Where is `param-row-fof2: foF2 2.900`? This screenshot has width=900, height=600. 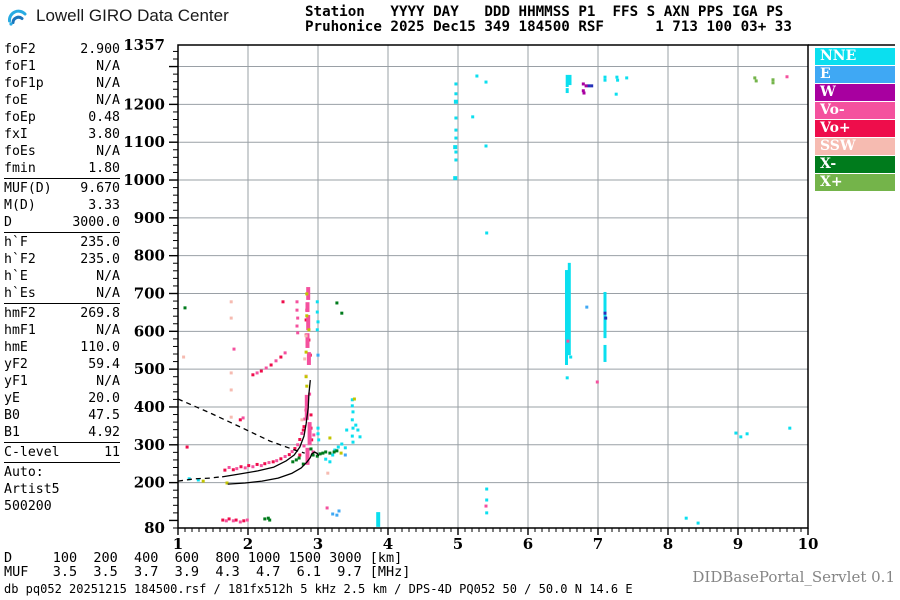
param-row-fof2: foF2 2.900 is located at coordinates (62, 49).